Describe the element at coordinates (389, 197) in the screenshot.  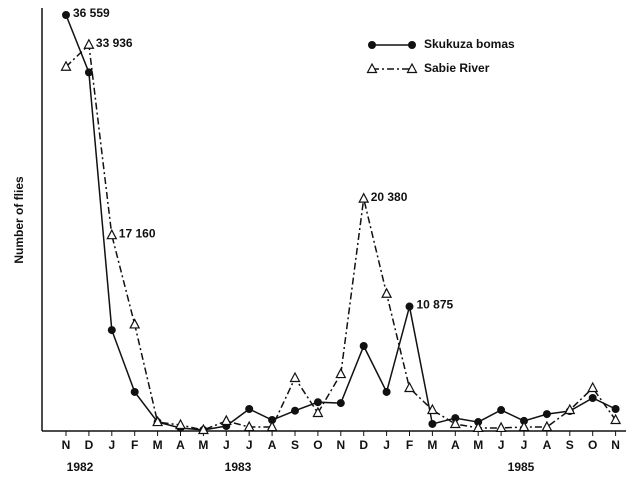
I see `value-label: 20 380` at that location.